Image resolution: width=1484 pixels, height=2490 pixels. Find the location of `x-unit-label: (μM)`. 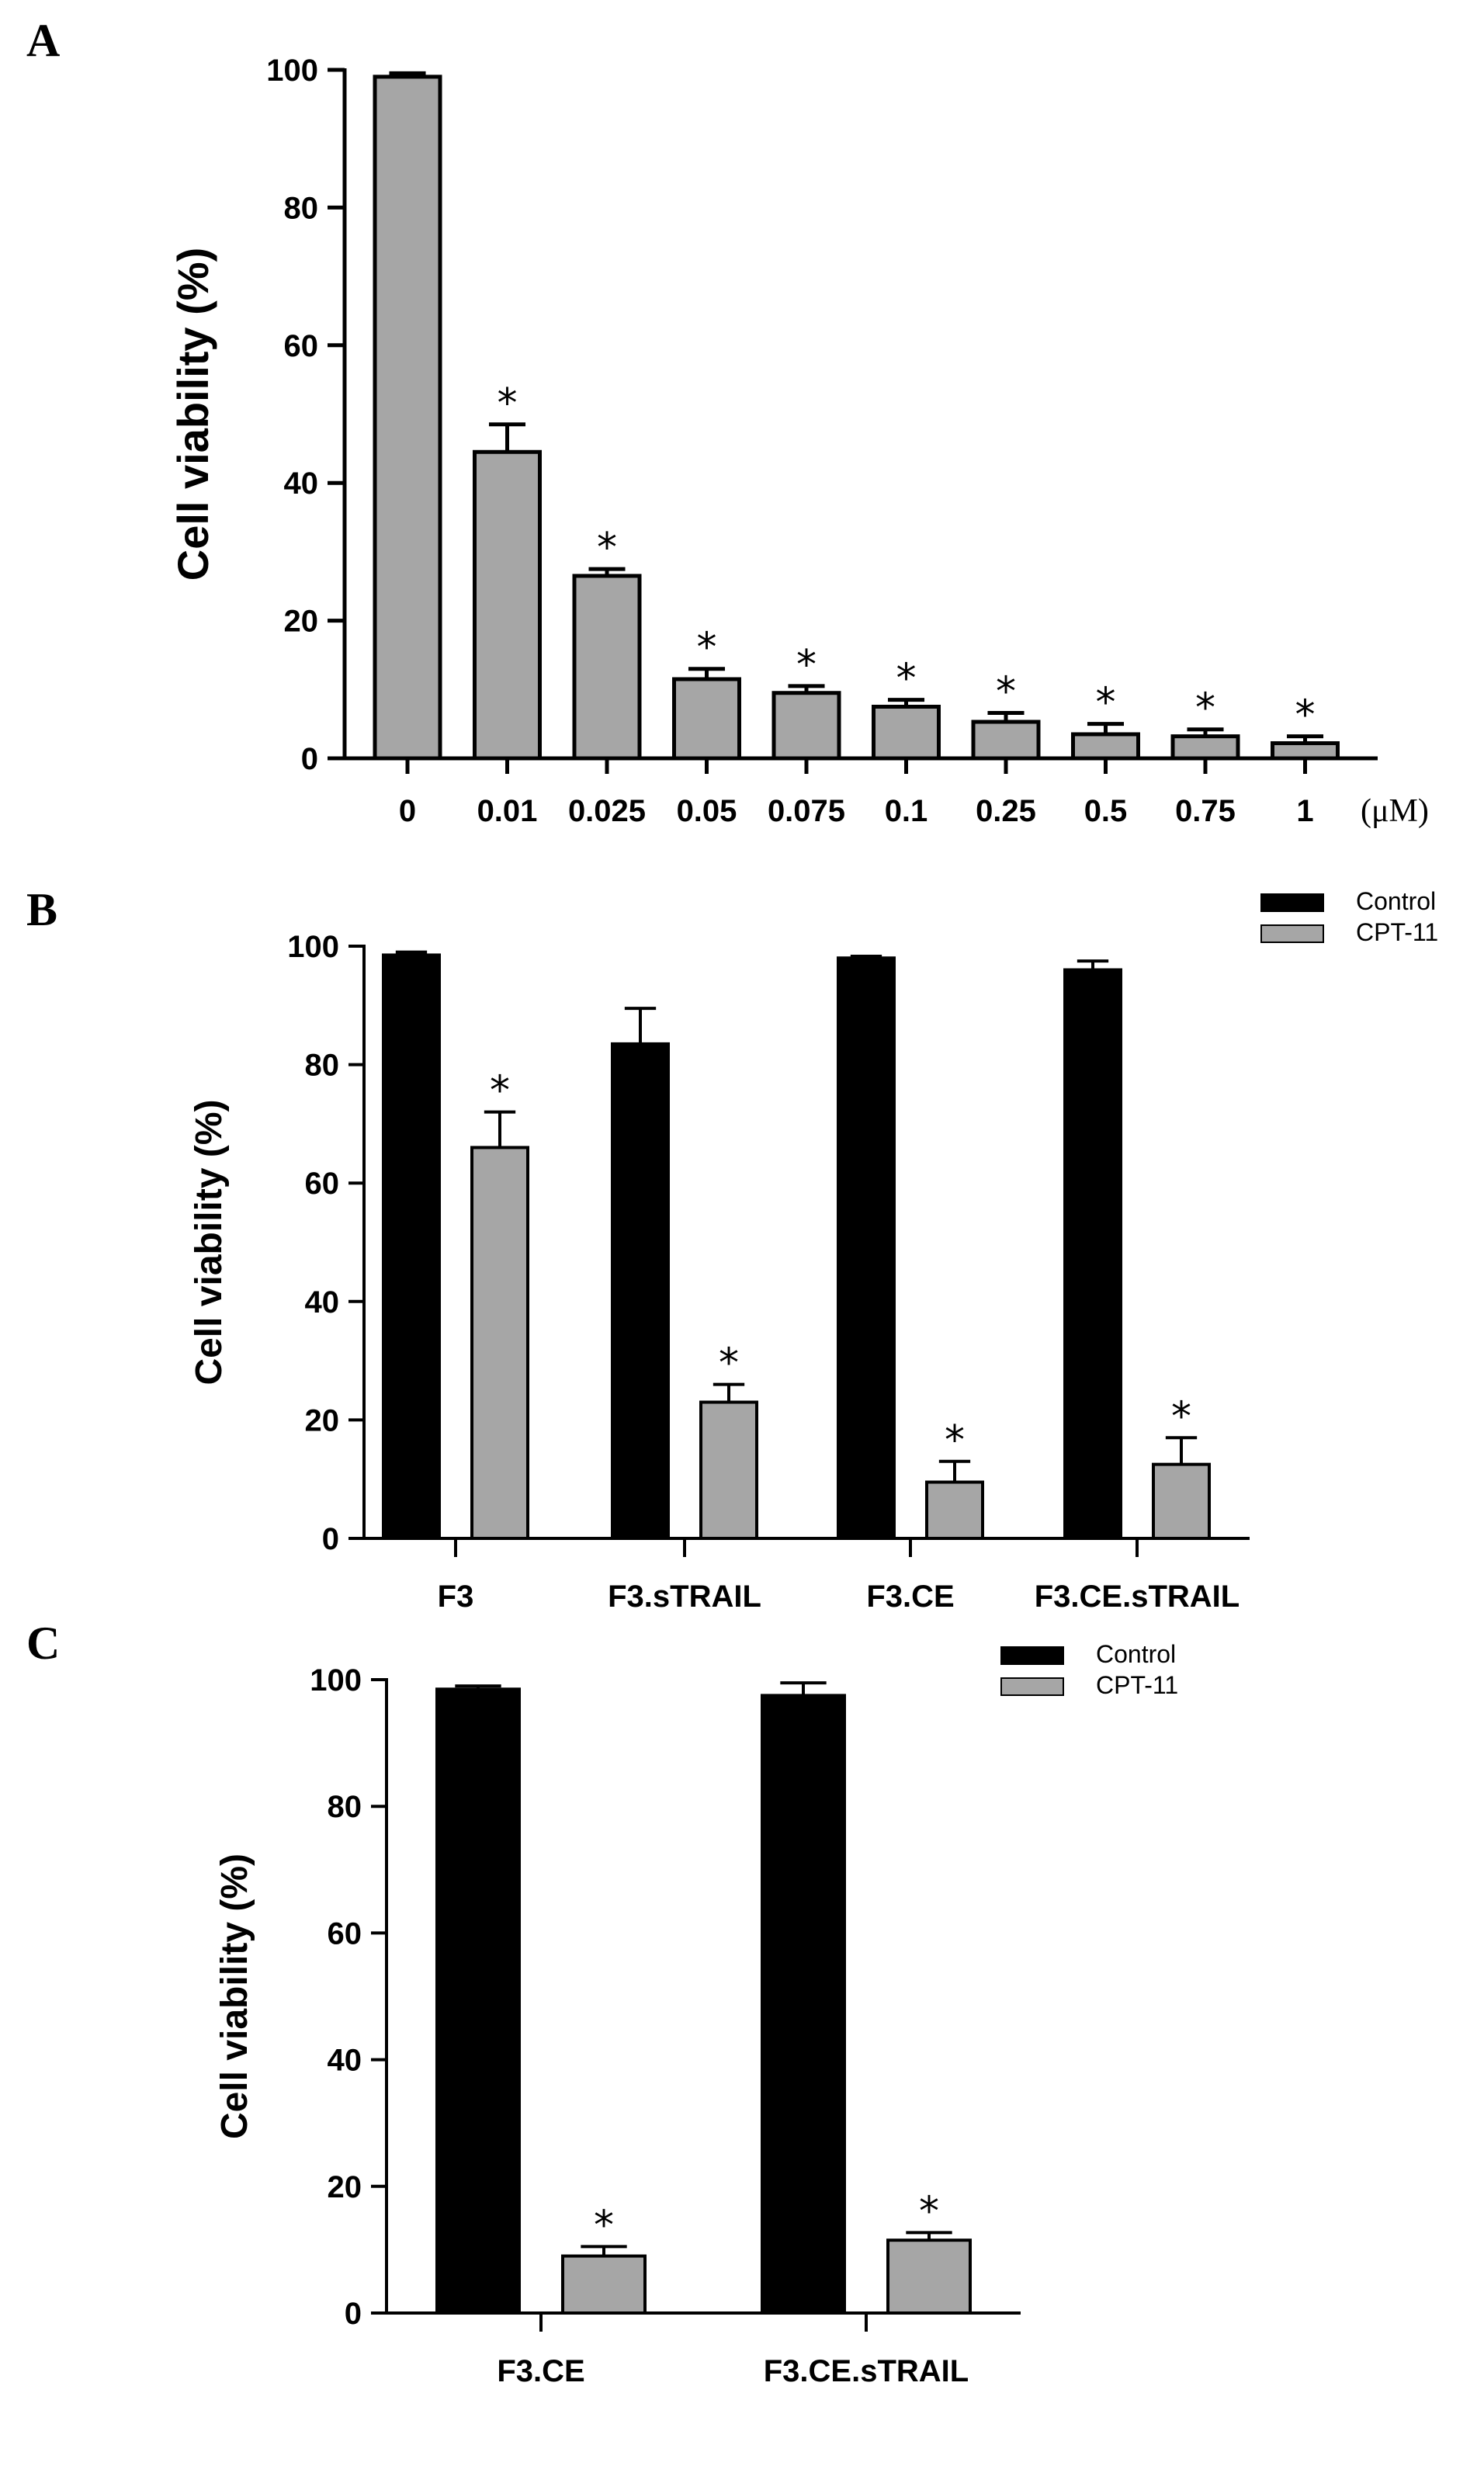

x-unit-label: (μM) is located at coordinates (1395, 811).